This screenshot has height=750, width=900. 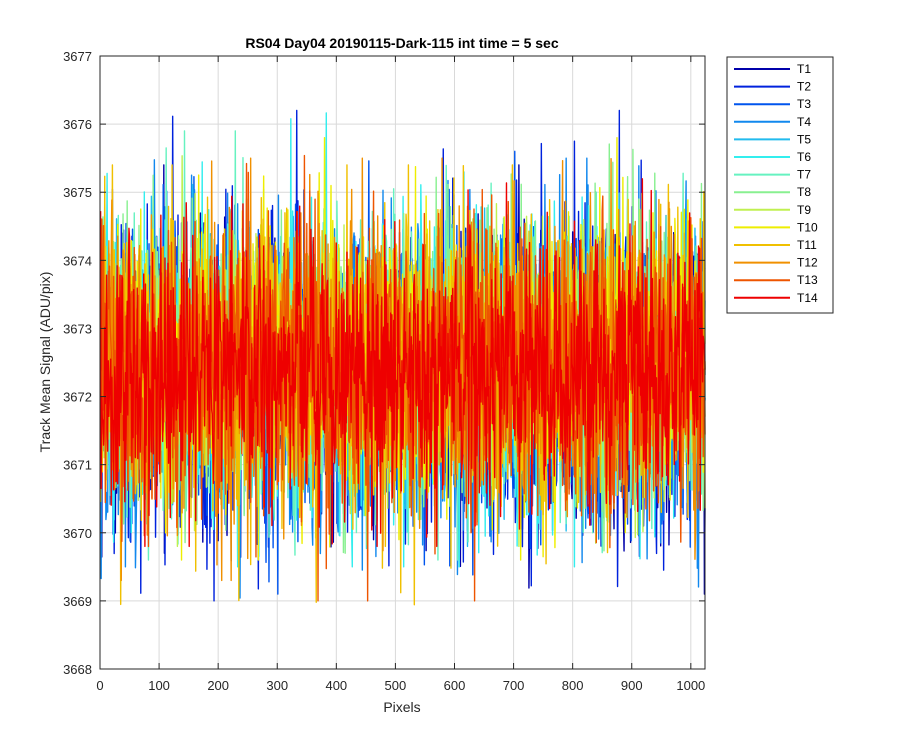 What do you see at coordinates (277, 685) in the screenshot?
I see `x-tick-label: 300` at bounding box center [277, 685].